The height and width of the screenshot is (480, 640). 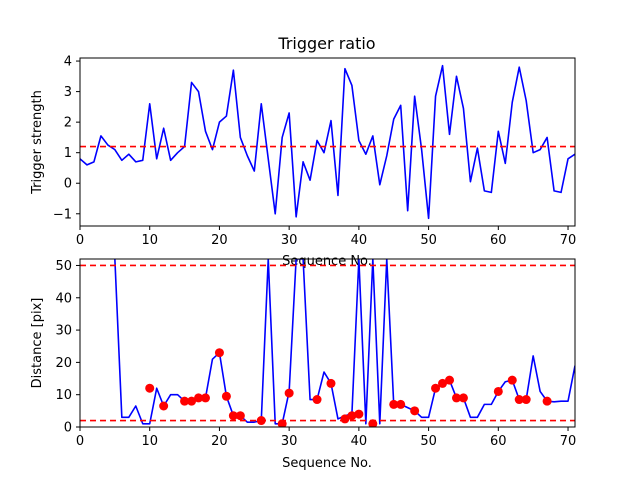 What do you see at coordinates (80, 240) in the screenshot?
I see `trigger-ratio-xtick-label: 0` at bounding box center [80, 240].